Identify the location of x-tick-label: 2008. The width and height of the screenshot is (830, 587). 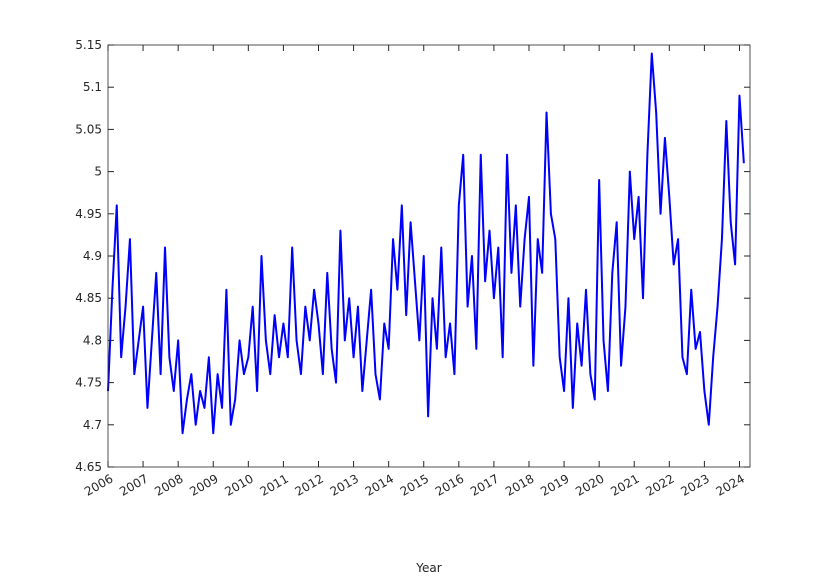
(168, 484).